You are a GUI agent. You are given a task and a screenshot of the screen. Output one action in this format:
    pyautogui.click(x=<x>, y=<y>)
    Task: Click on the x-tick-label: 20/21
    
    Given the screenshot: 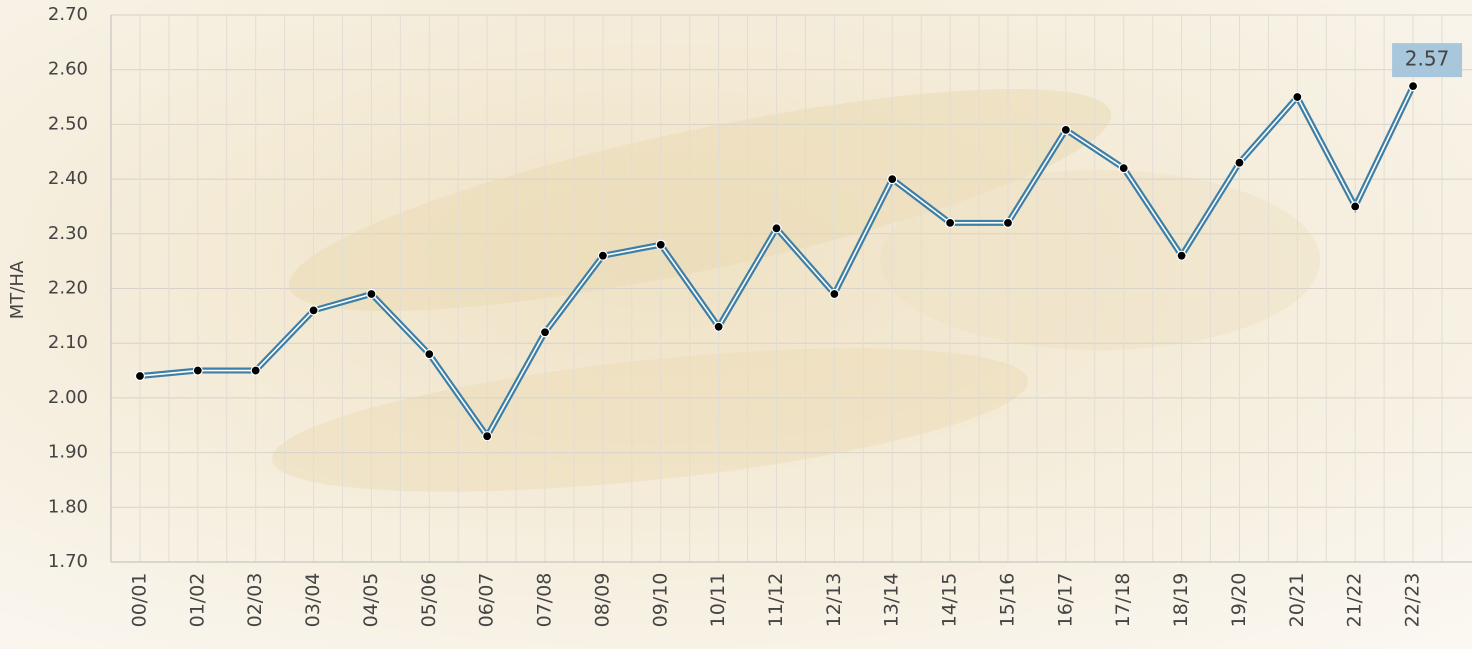 What is the action you would take?
    pyautogui.click(x=1297, y=600)
    